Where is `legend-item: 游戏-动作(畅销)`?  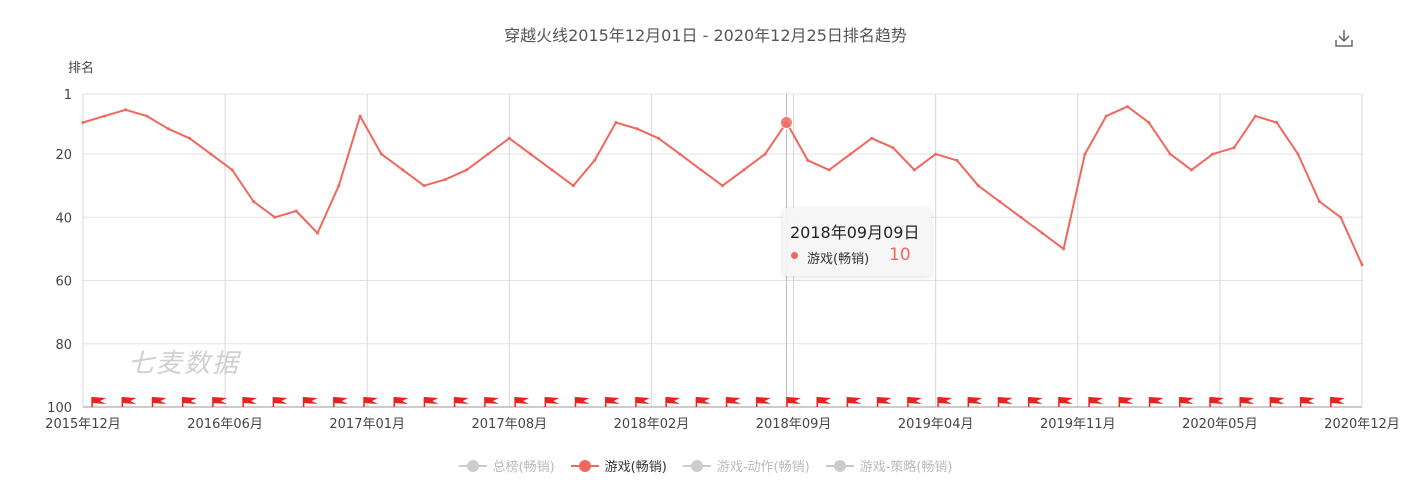 legend-item: 游戏-动作(畅销) is located at coordinates (746, 465).